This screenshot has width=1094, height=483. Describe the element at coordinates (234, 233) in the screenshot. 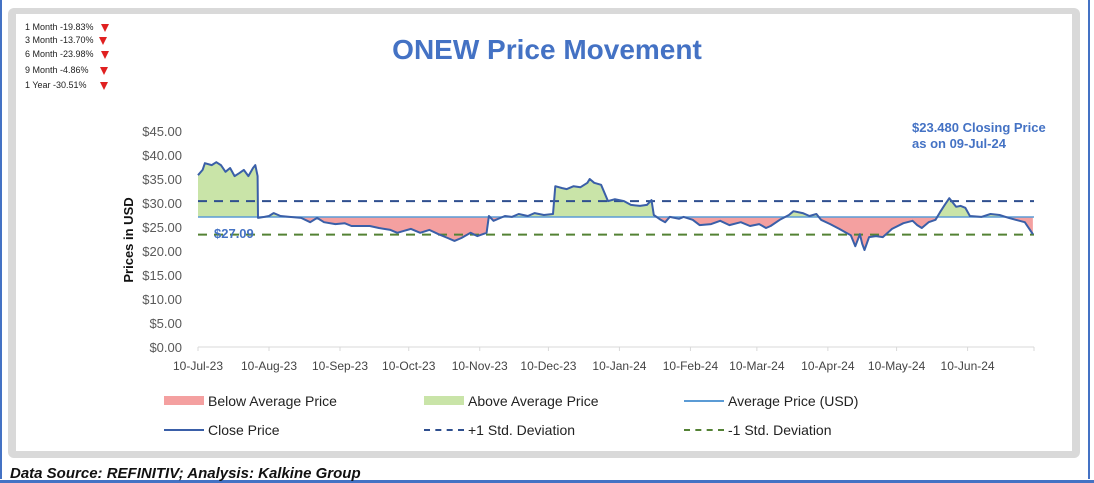

I see `average-label: $27.09` at that location.